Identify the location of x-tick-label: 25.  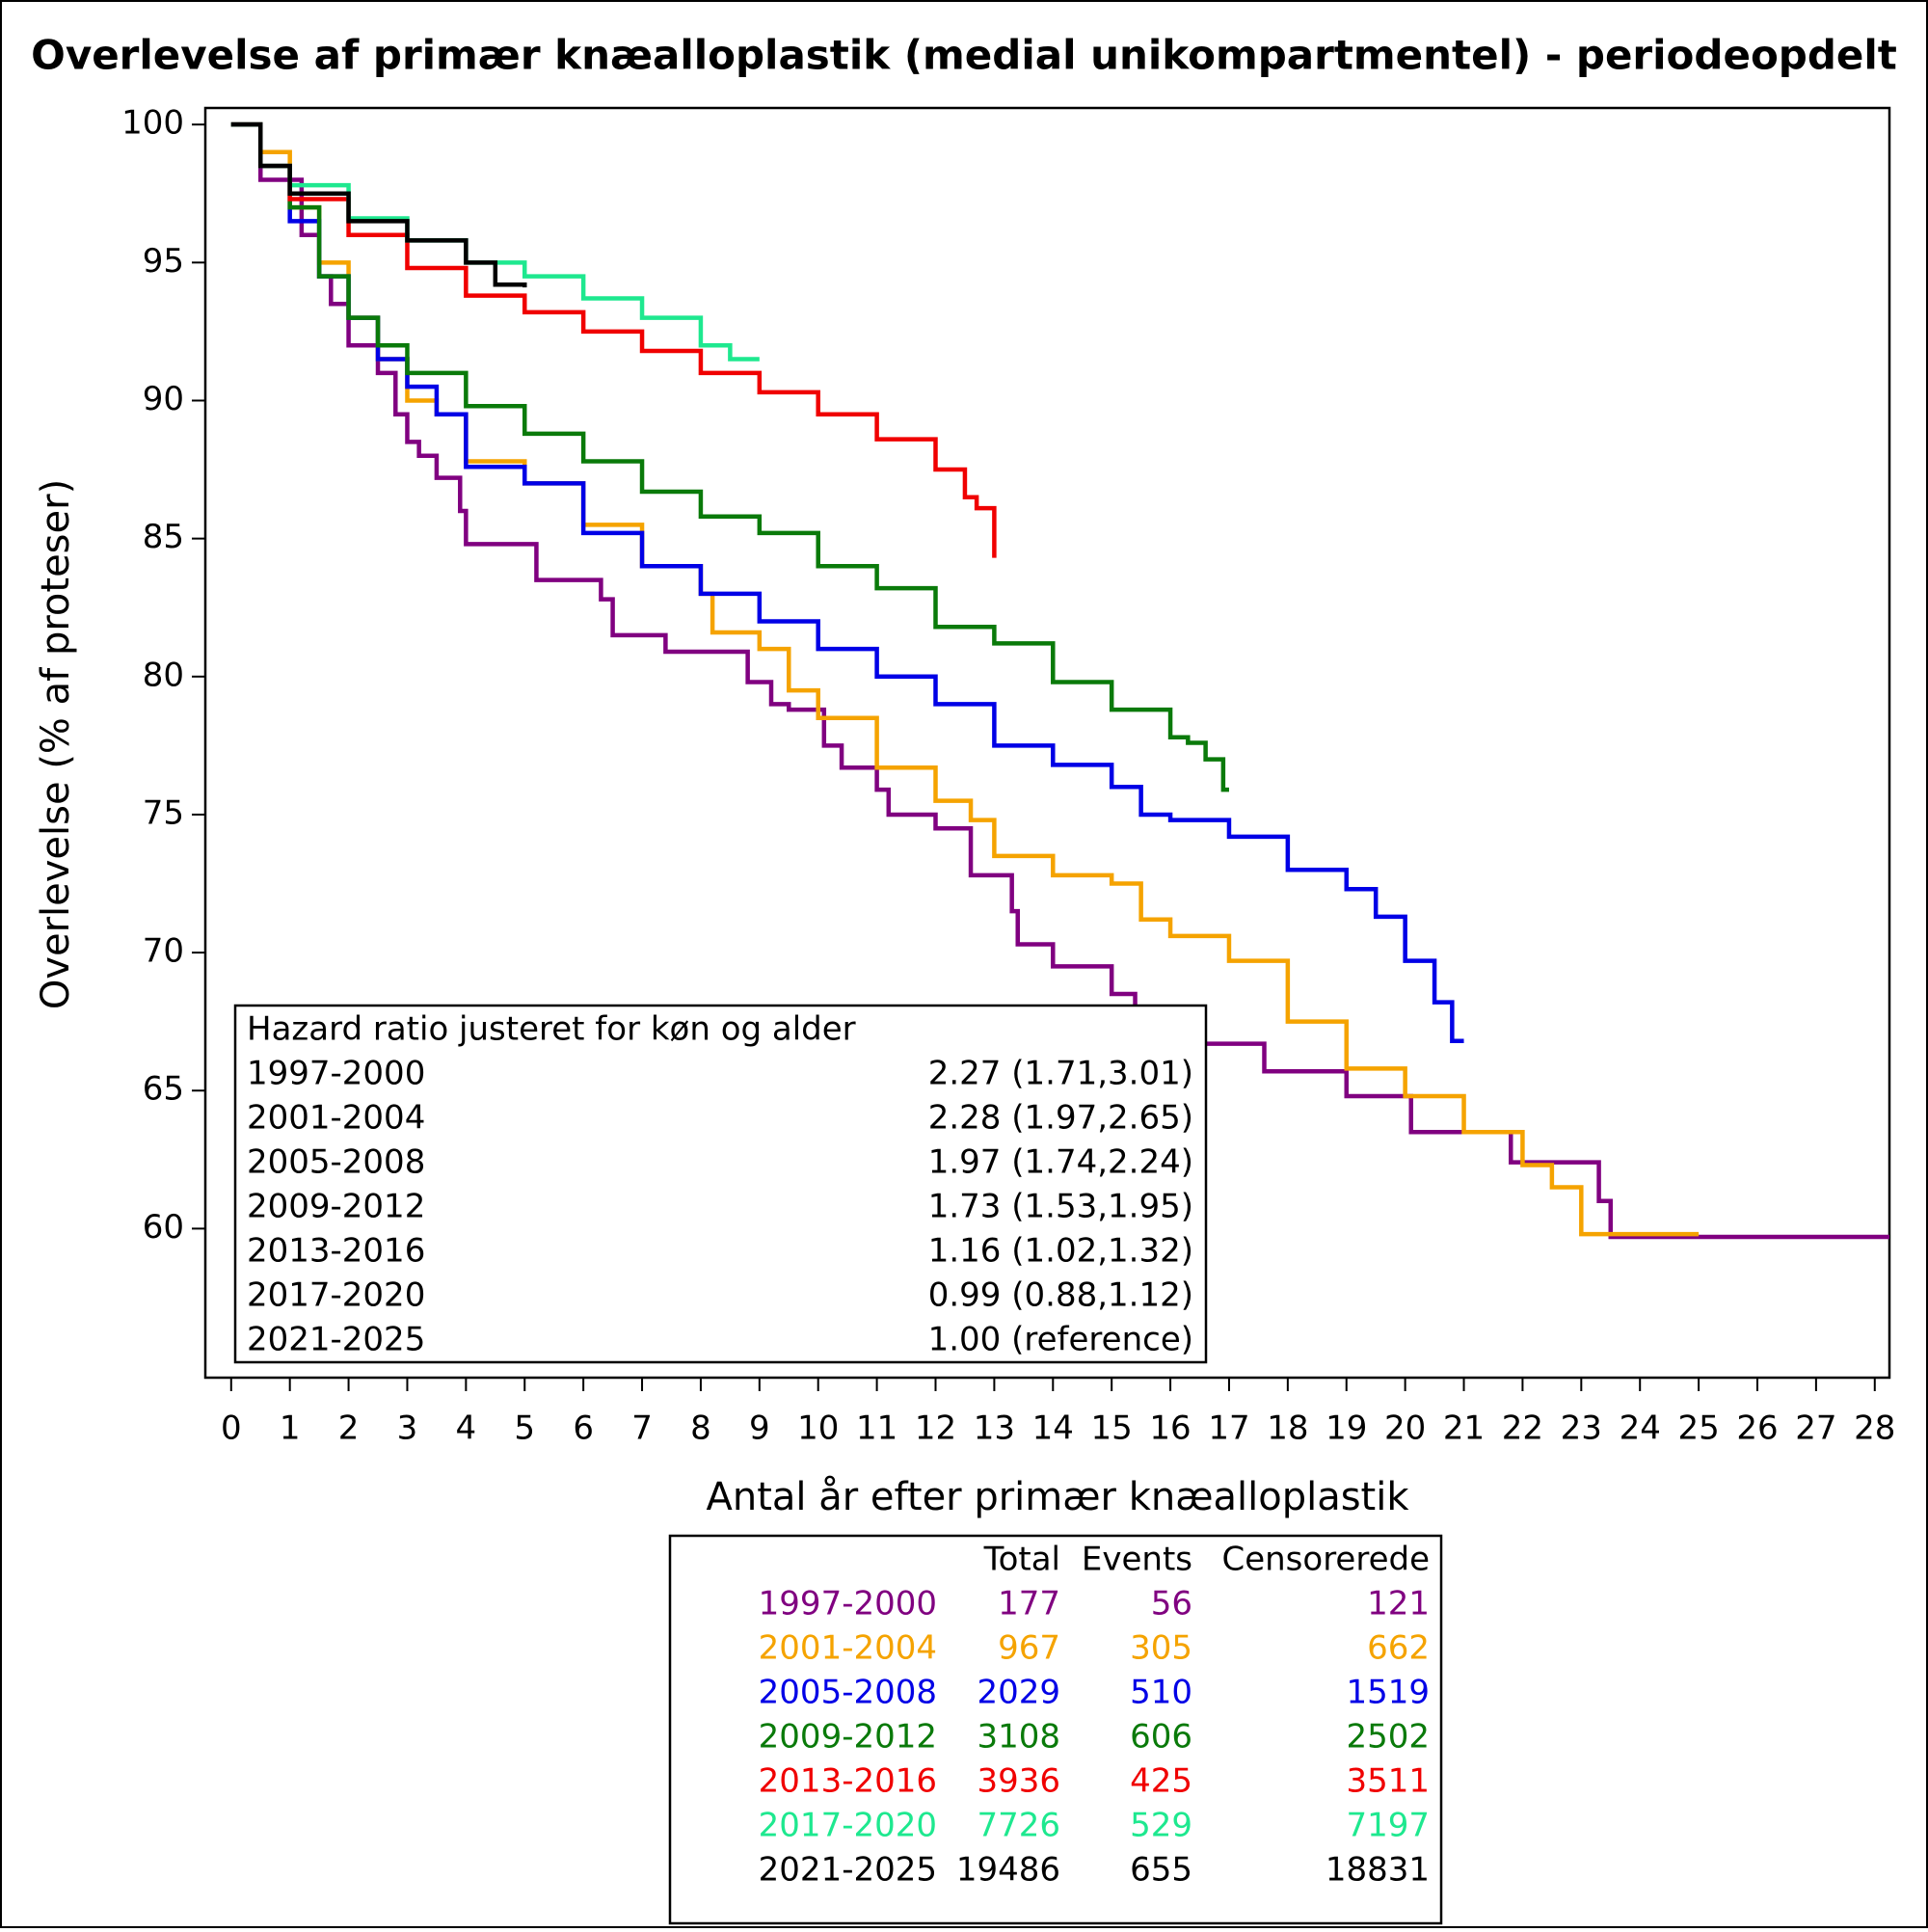
(1698, 1428).